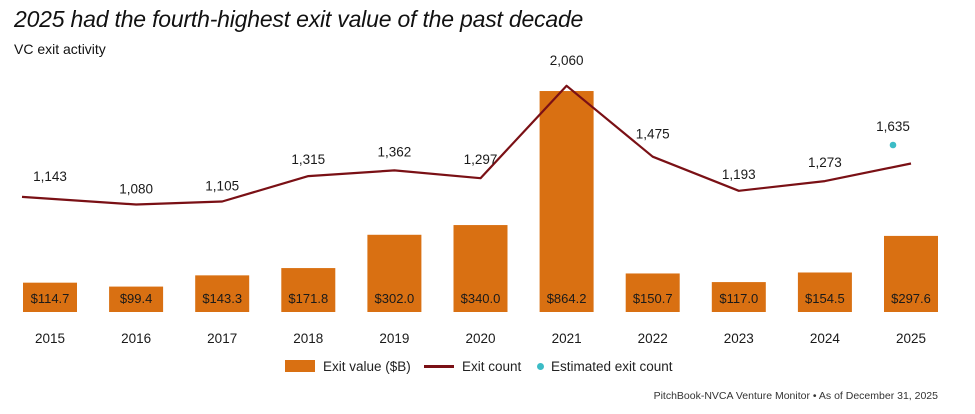 The image size is (975, 414). What do you see at coordinates (739, 338) in the screenshot?
I see `x-tick-2023: 2023` at bounding box center [739, 338].